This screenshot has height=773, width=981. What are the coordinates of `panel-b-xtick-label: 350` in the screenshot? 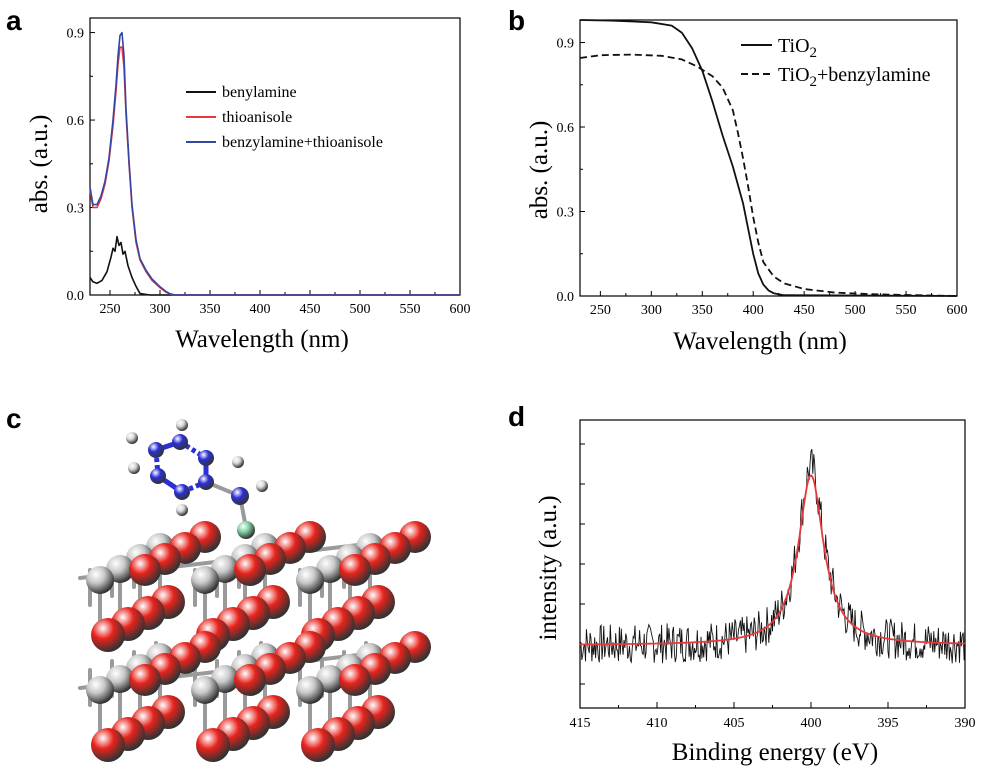 It's located at (702, 310).